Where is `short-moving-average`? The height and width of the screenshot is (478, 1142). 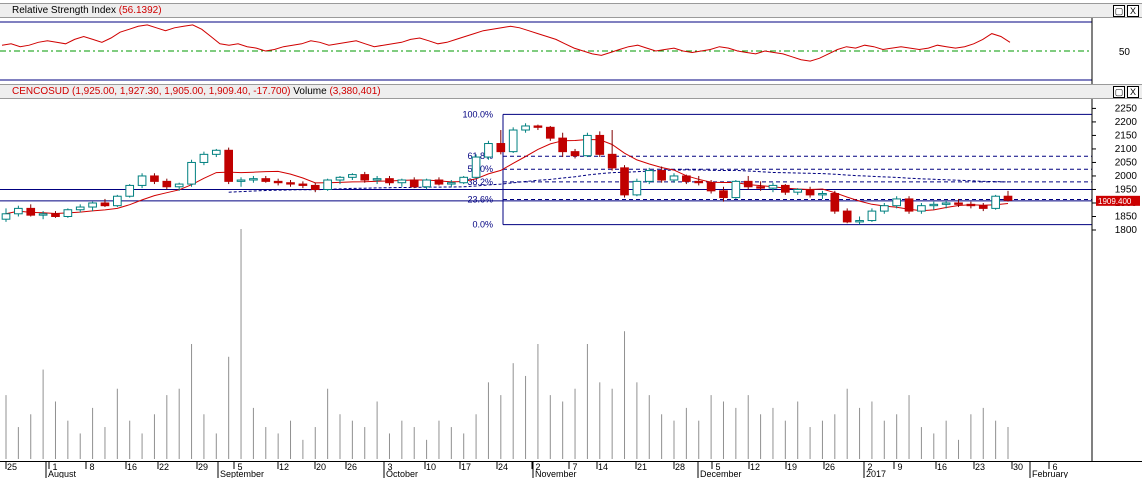
short-moving-average is located at coordinates (507, 176).